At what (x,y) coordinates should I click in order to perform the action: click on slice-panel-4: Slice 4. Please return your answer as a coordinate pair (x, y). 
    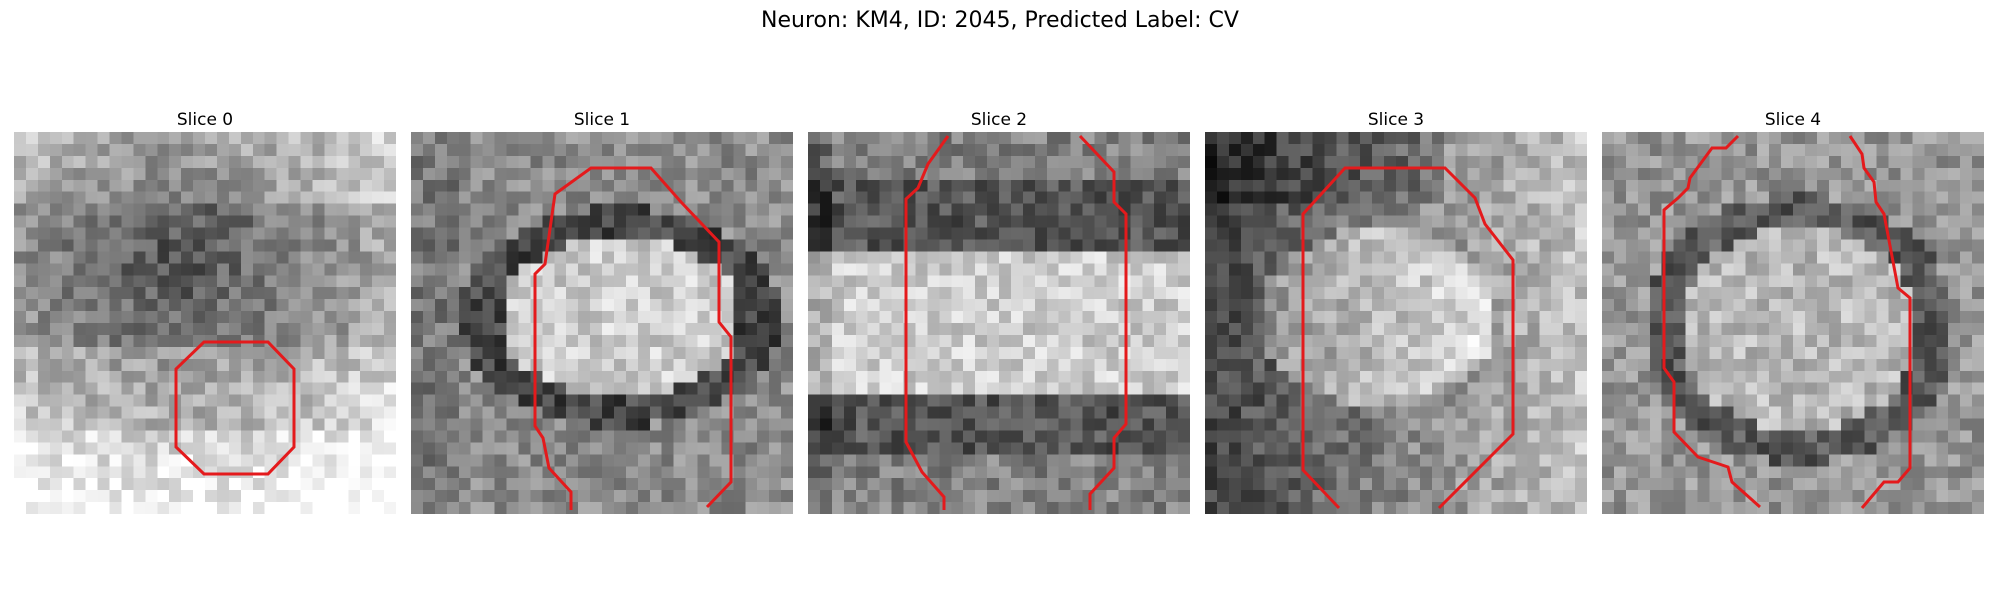
    Looking at the image, I should click on (1793, 311).